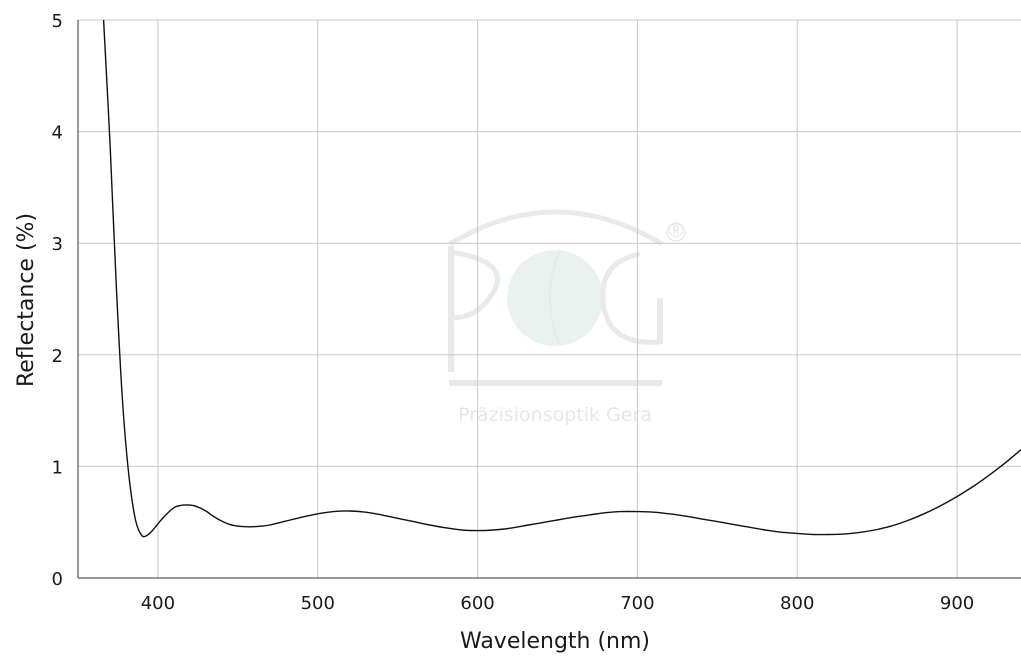 This screenshot has width=1021, height=656. Describe the element at coordinates (477, 603) in the screenshot. I see `x-tick-label-600: 600` at that location.